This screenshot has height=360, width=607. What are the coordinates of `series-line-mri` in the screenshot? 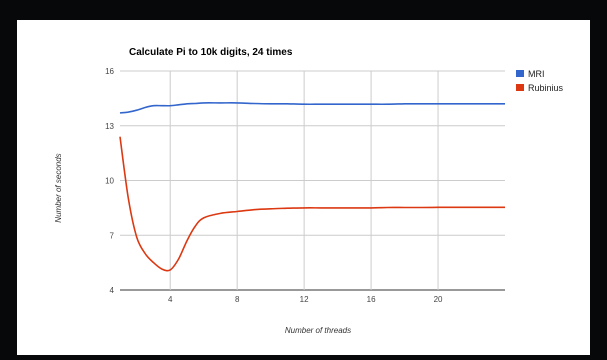 It's located at (312, 108).